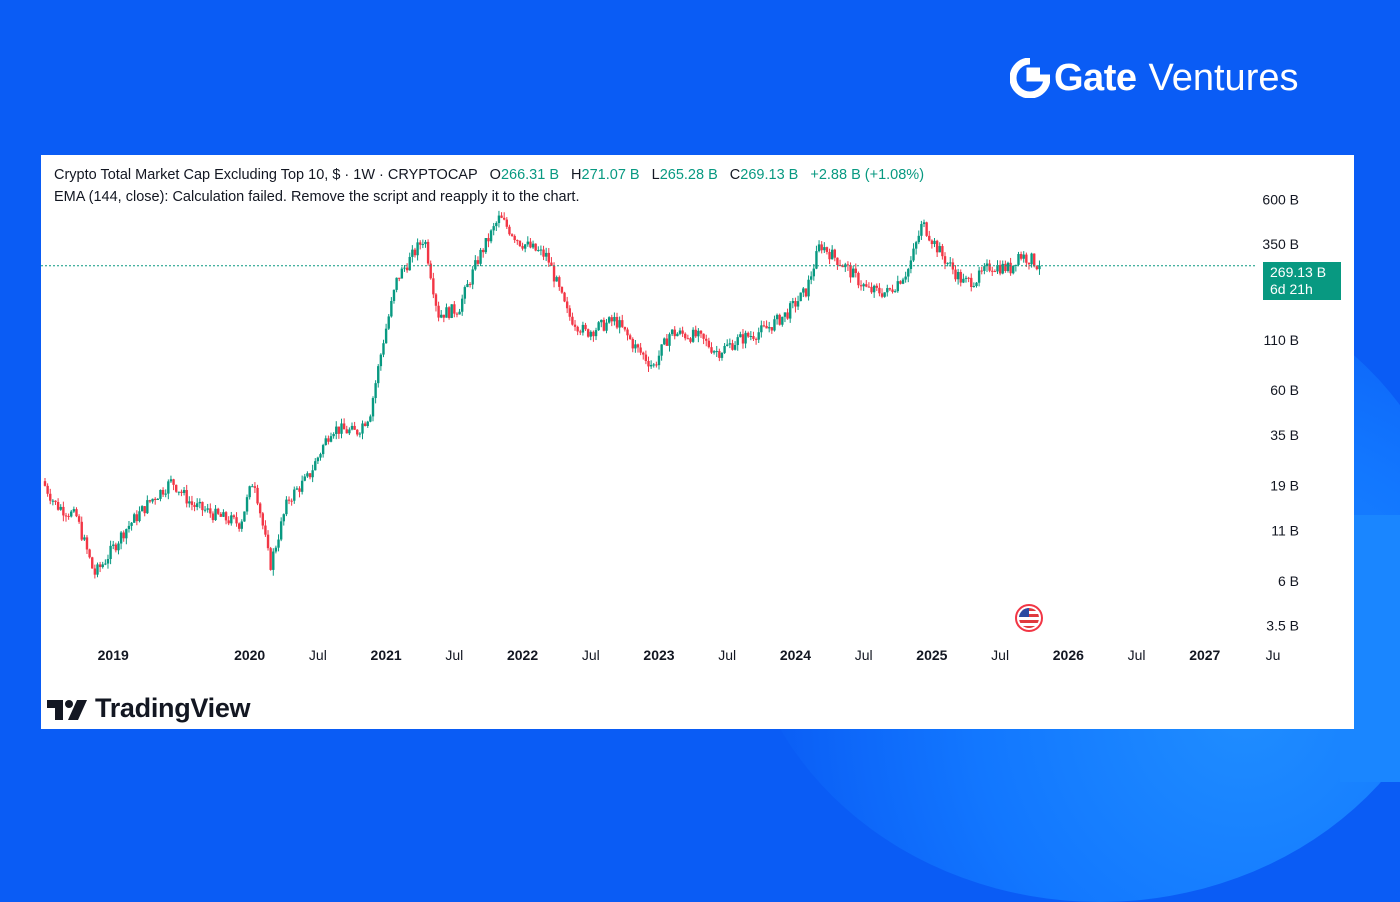  Describe the element at coordinates (1280, 199) in the screenshot. I see `y-tick-label: 600 B` at that location.